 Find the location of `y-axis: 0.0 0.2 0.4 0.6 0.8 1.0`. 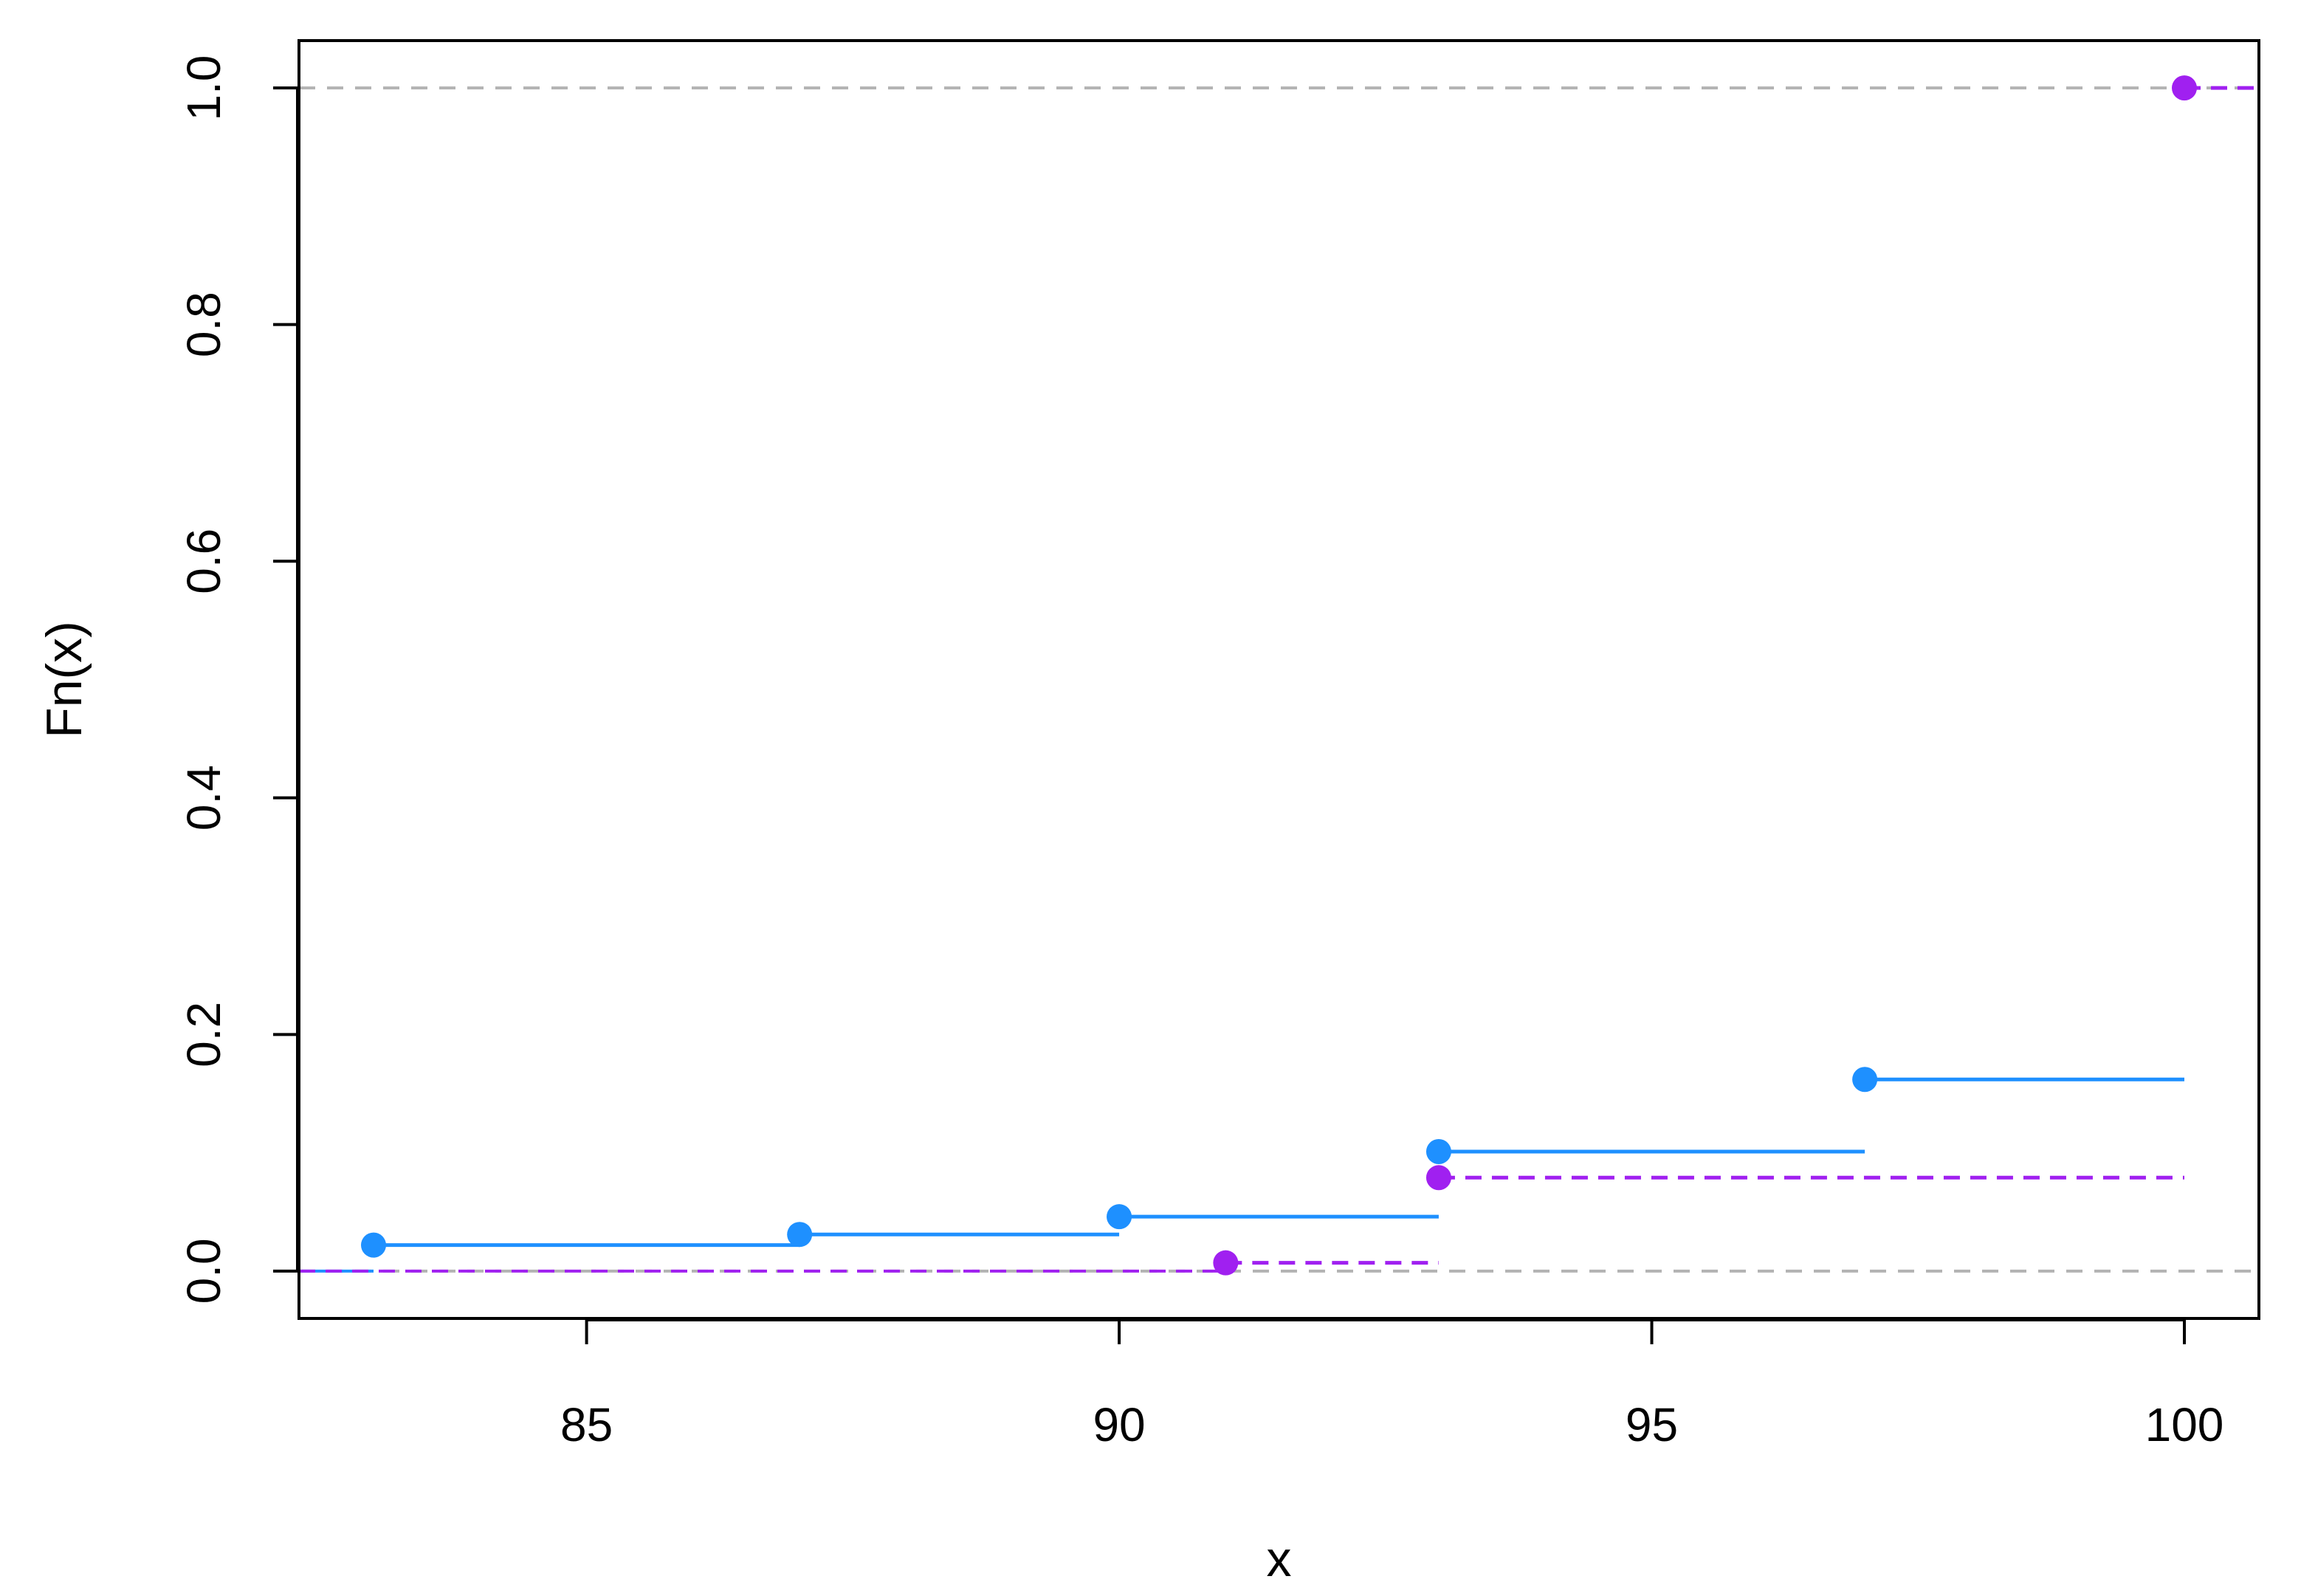

y-axis: 0.0 0.2 0.4 0.6 0.8 1.0 is located at coordinates (238, 679).